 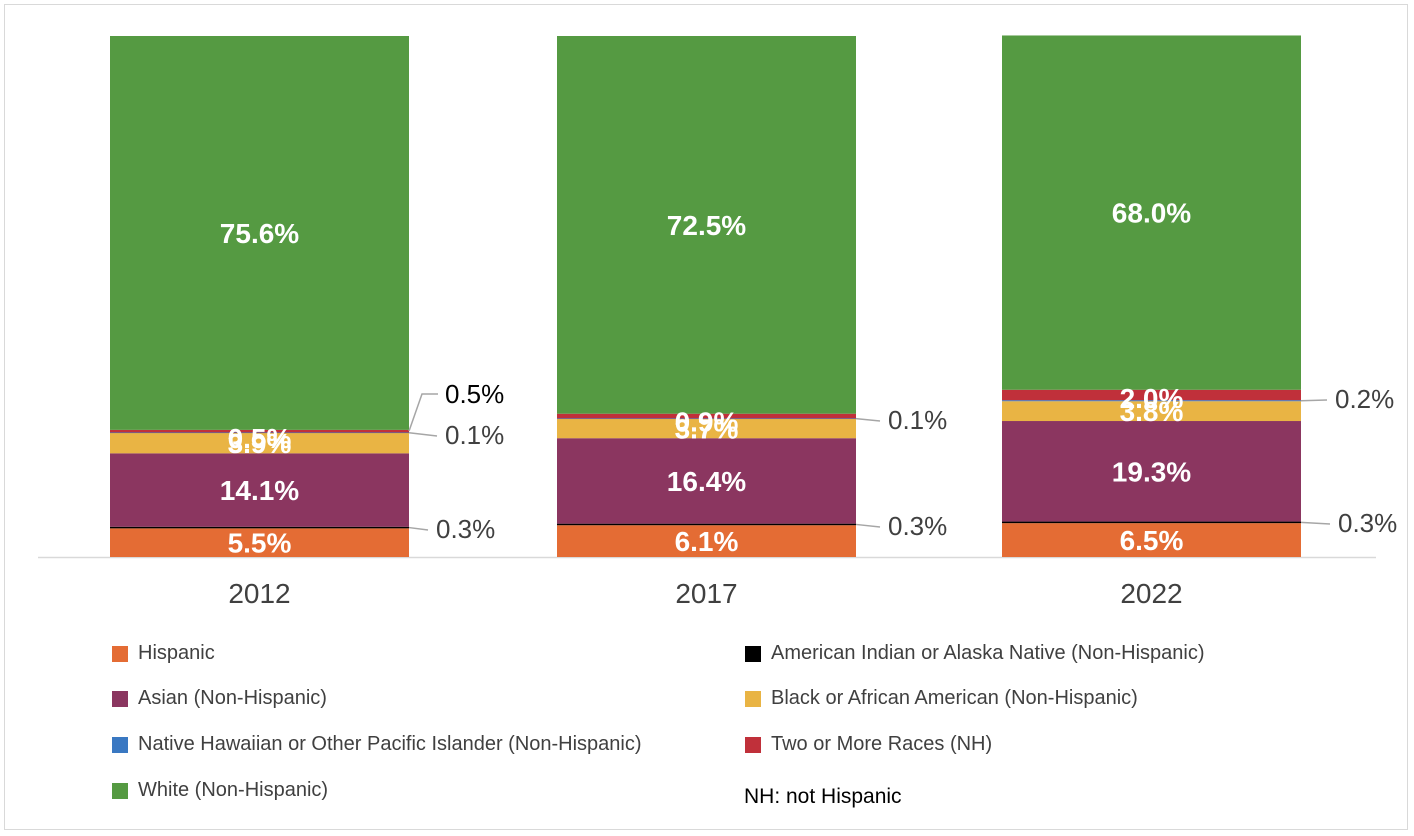 What do you see at coordinates (707, 422) in the screenshot?
I see `data-label-two-or-more-races-nh-2017: 0.9%` at bounding box center [707, 422].